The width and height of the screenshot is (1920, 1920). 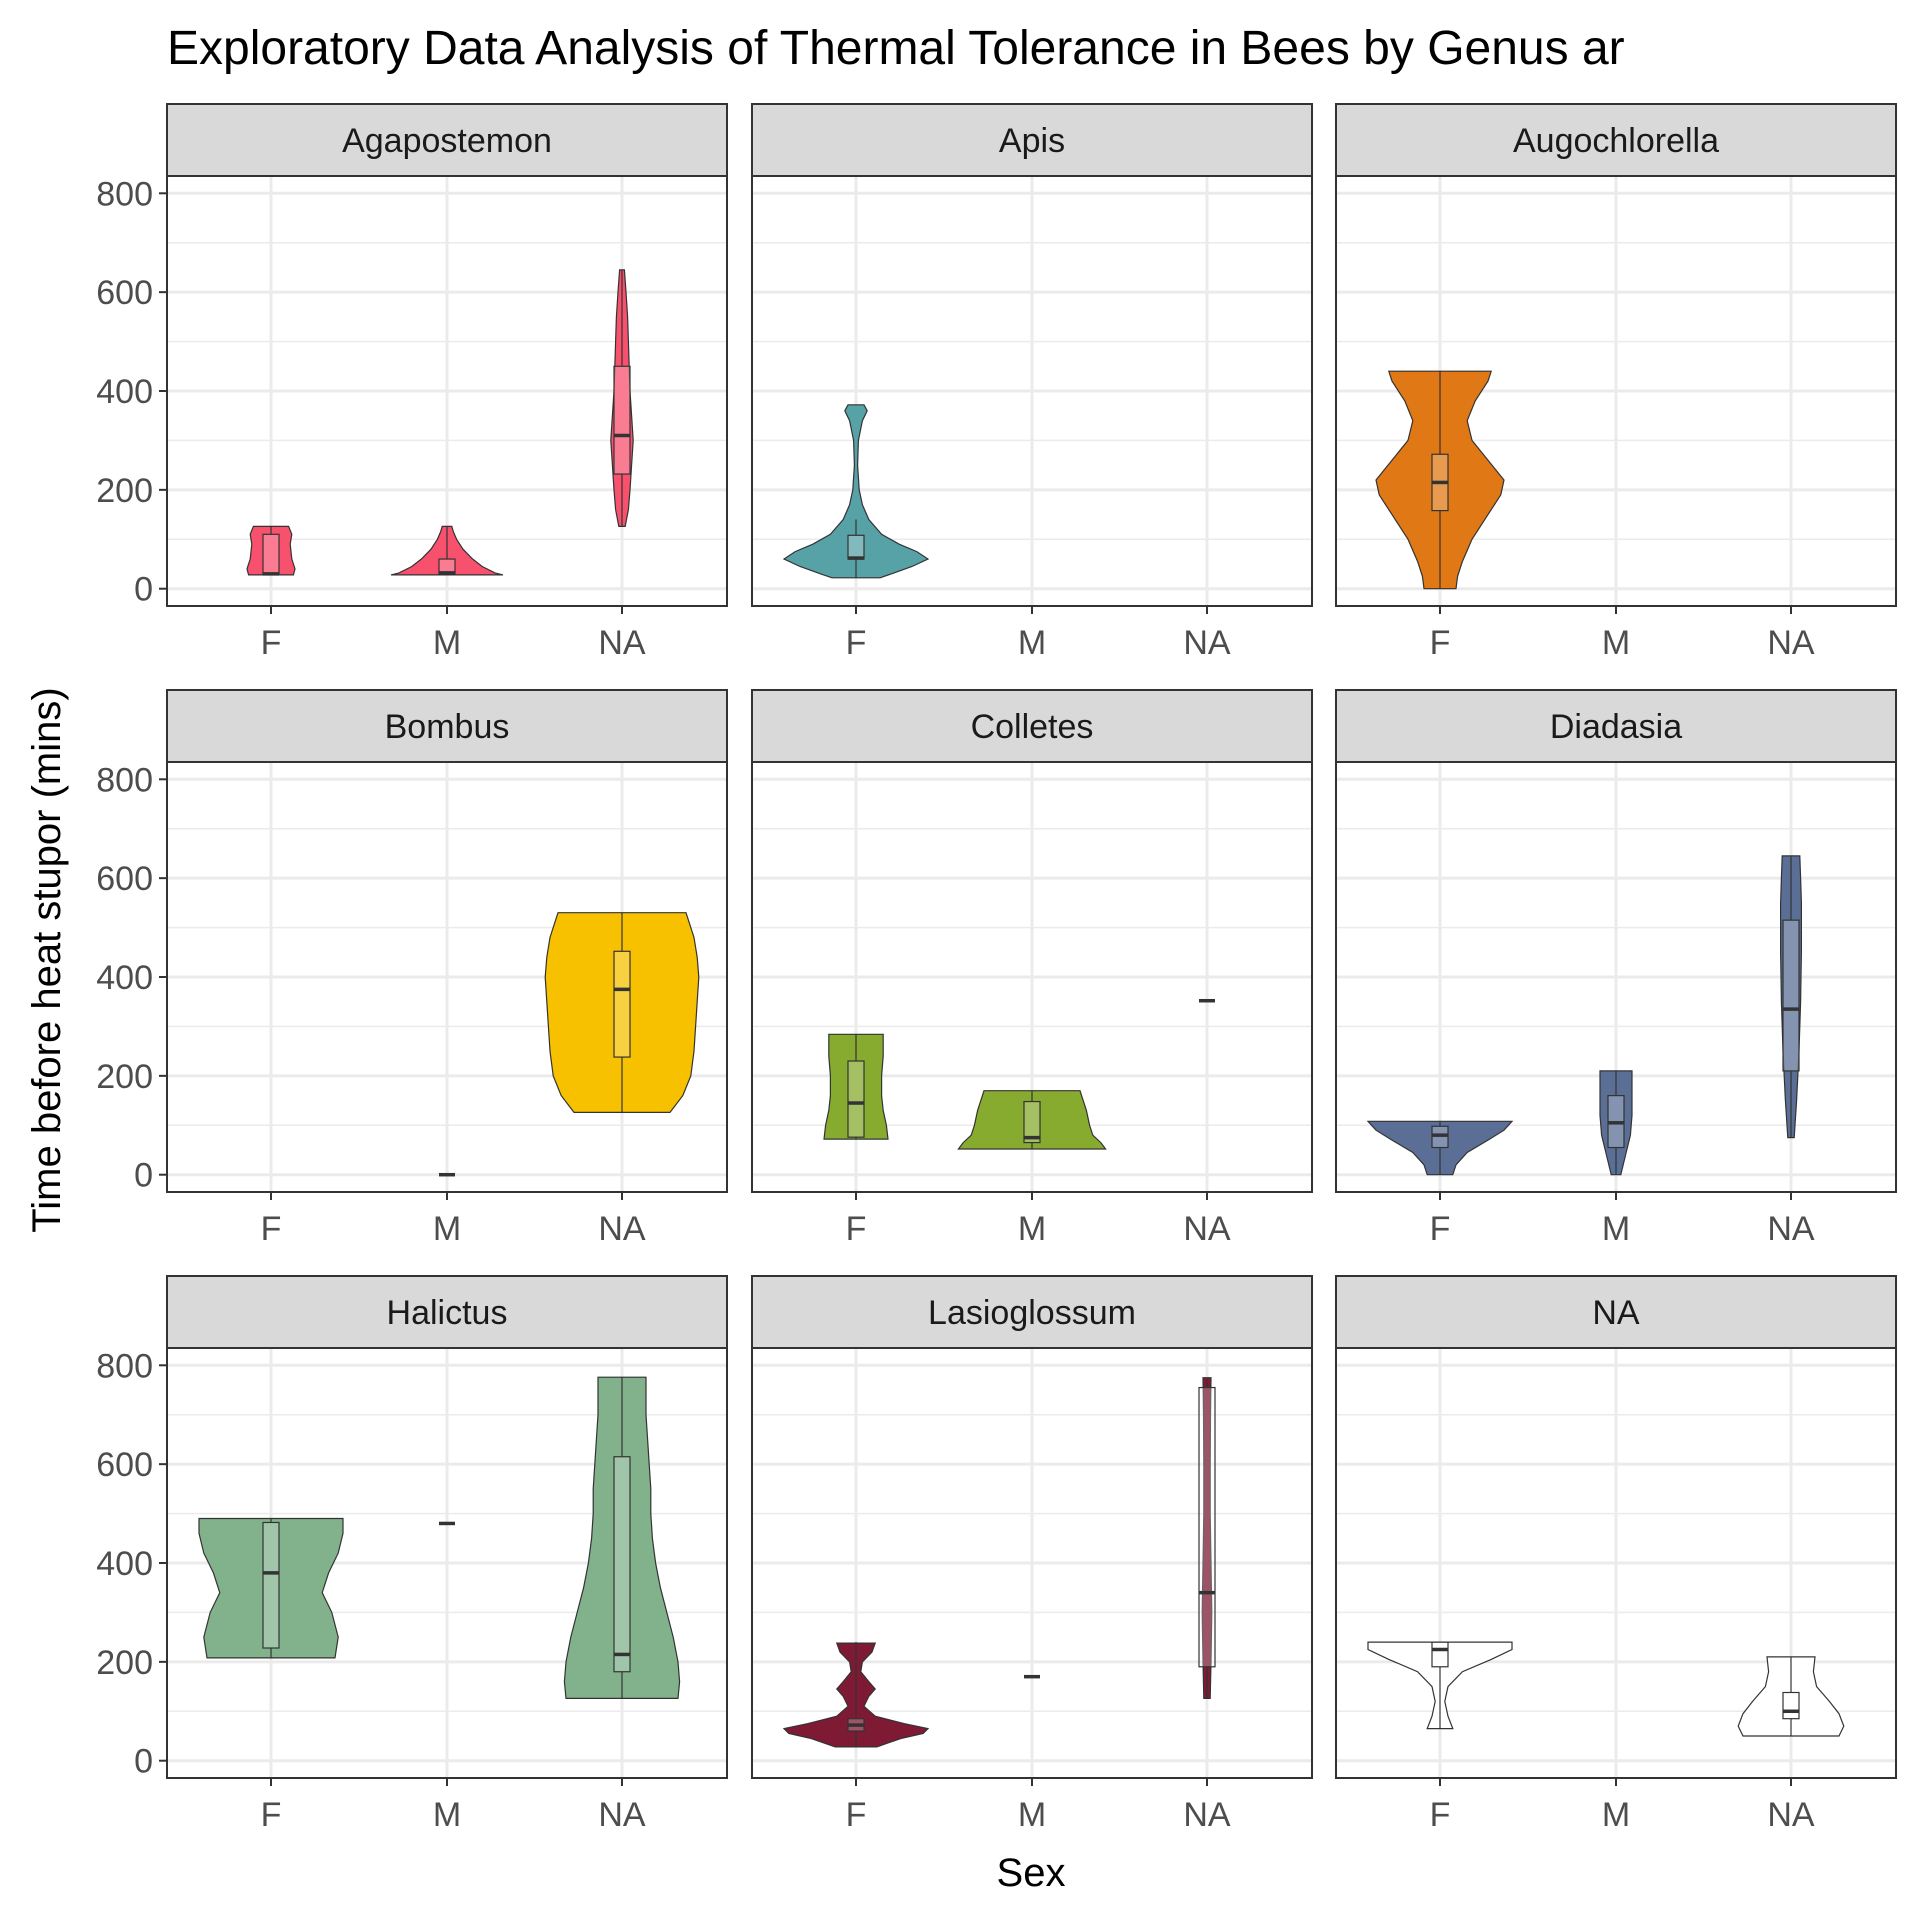 I want to click on violin-M, so click(x=1032, y=1120).